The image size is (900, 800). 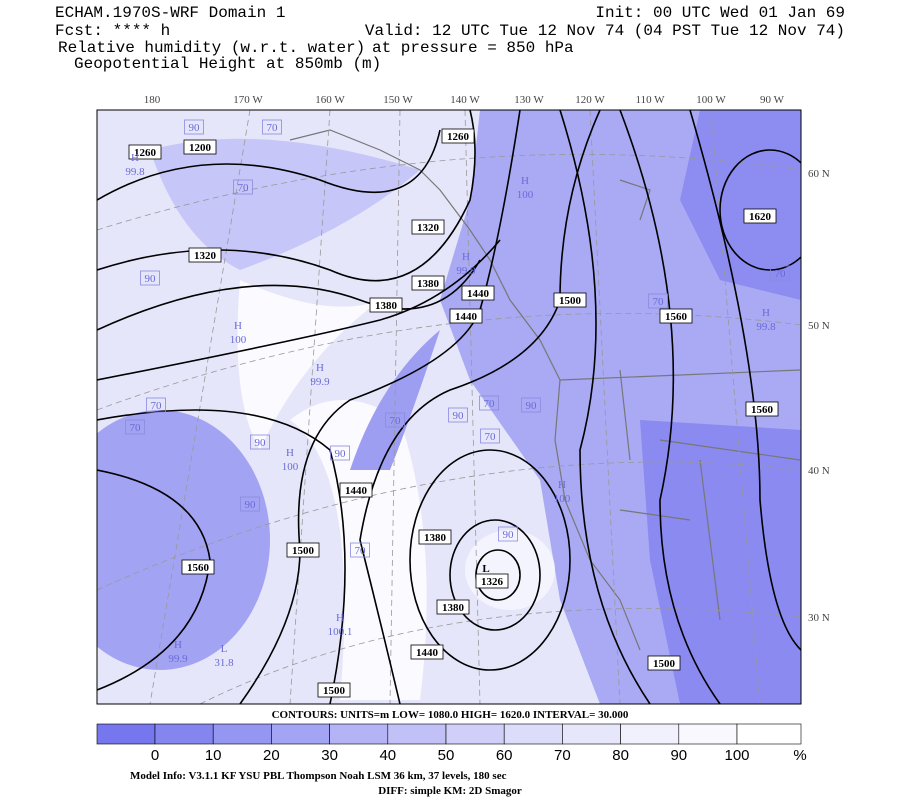 I want to click on low-value: 1326, so click(x=492, y=582).